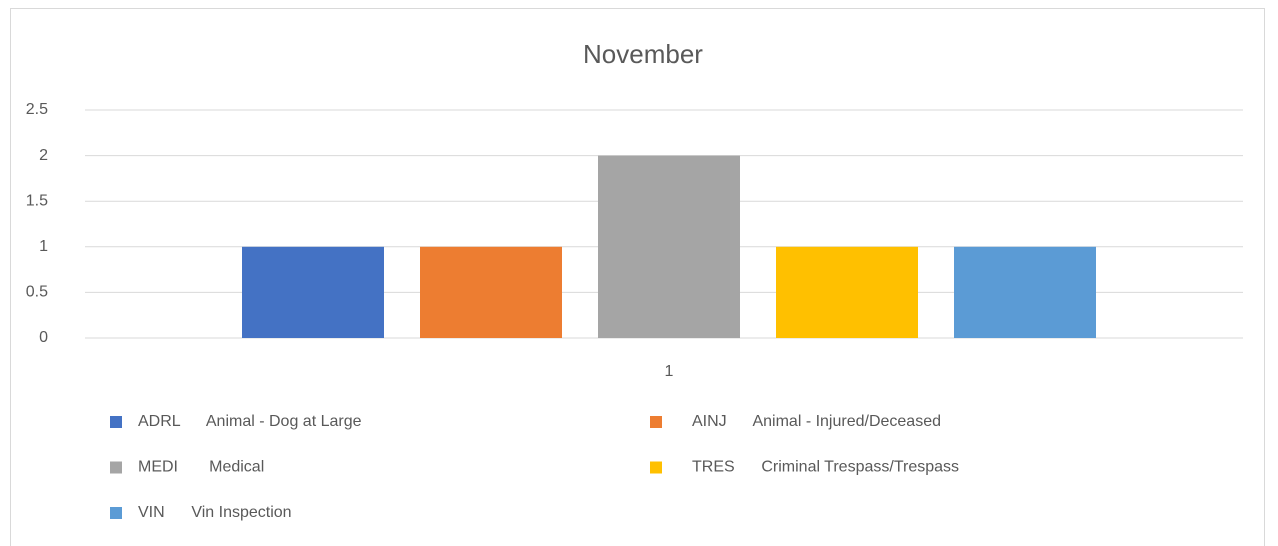 The height and width of the screenshot is (546, 1278). I want to click on legend-label: VIN Vin Inspection, so click(215, 512).